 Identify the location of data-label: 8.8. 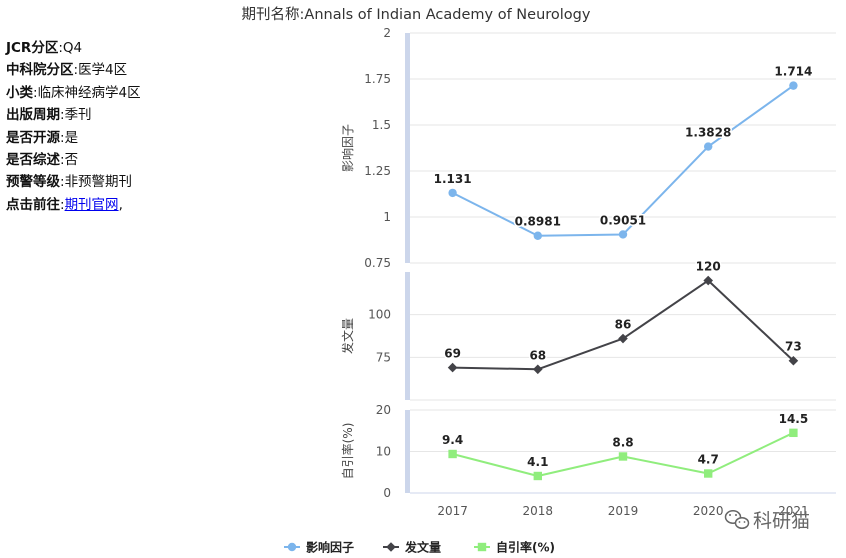
(622, 442).